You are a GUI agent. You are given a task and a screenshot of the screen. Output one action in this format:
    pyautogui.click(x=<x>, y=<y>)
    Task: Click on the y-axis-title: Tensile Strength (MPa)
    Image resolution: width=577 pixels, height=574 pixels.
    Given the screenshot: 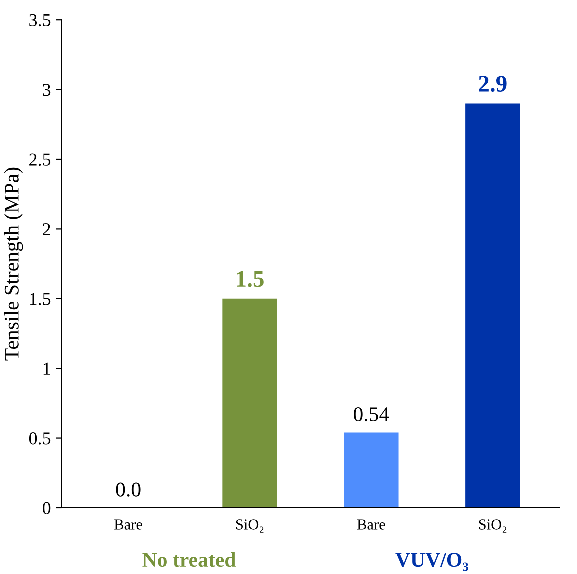 What is the action you would take?
    pyautogui.click(x=14, y=264)
    